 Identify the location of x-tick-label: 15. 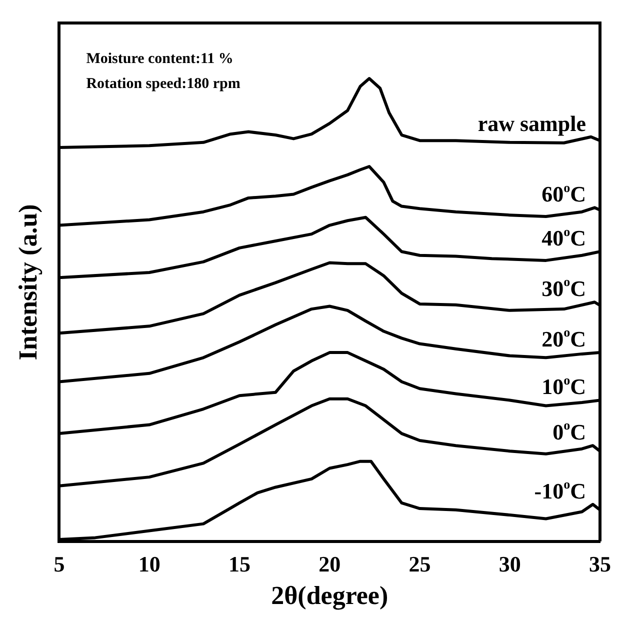
(239, 563).